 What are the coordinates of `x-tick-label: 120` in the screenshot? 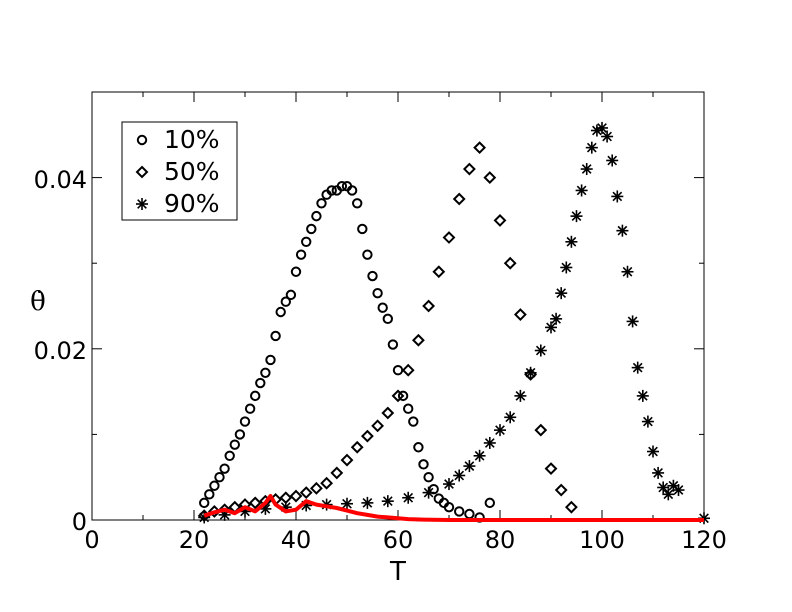 It's located at (704, 540).